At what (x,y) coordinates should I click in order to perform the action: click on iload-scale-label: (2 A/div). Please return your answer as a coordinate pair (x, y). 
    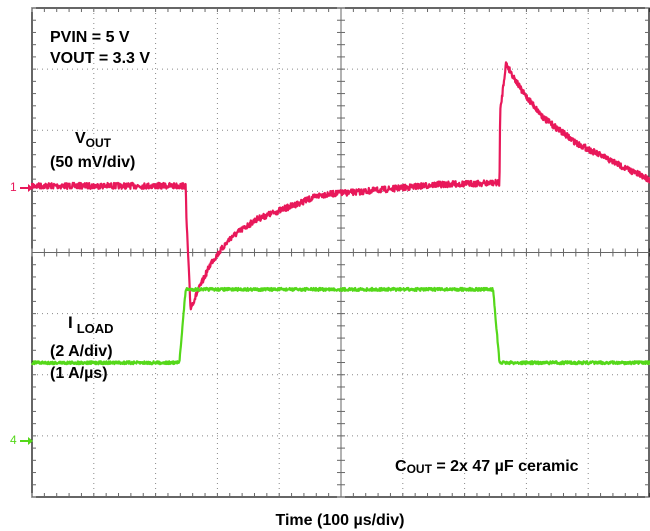
    Looking at the image, I should click on (81, 351).